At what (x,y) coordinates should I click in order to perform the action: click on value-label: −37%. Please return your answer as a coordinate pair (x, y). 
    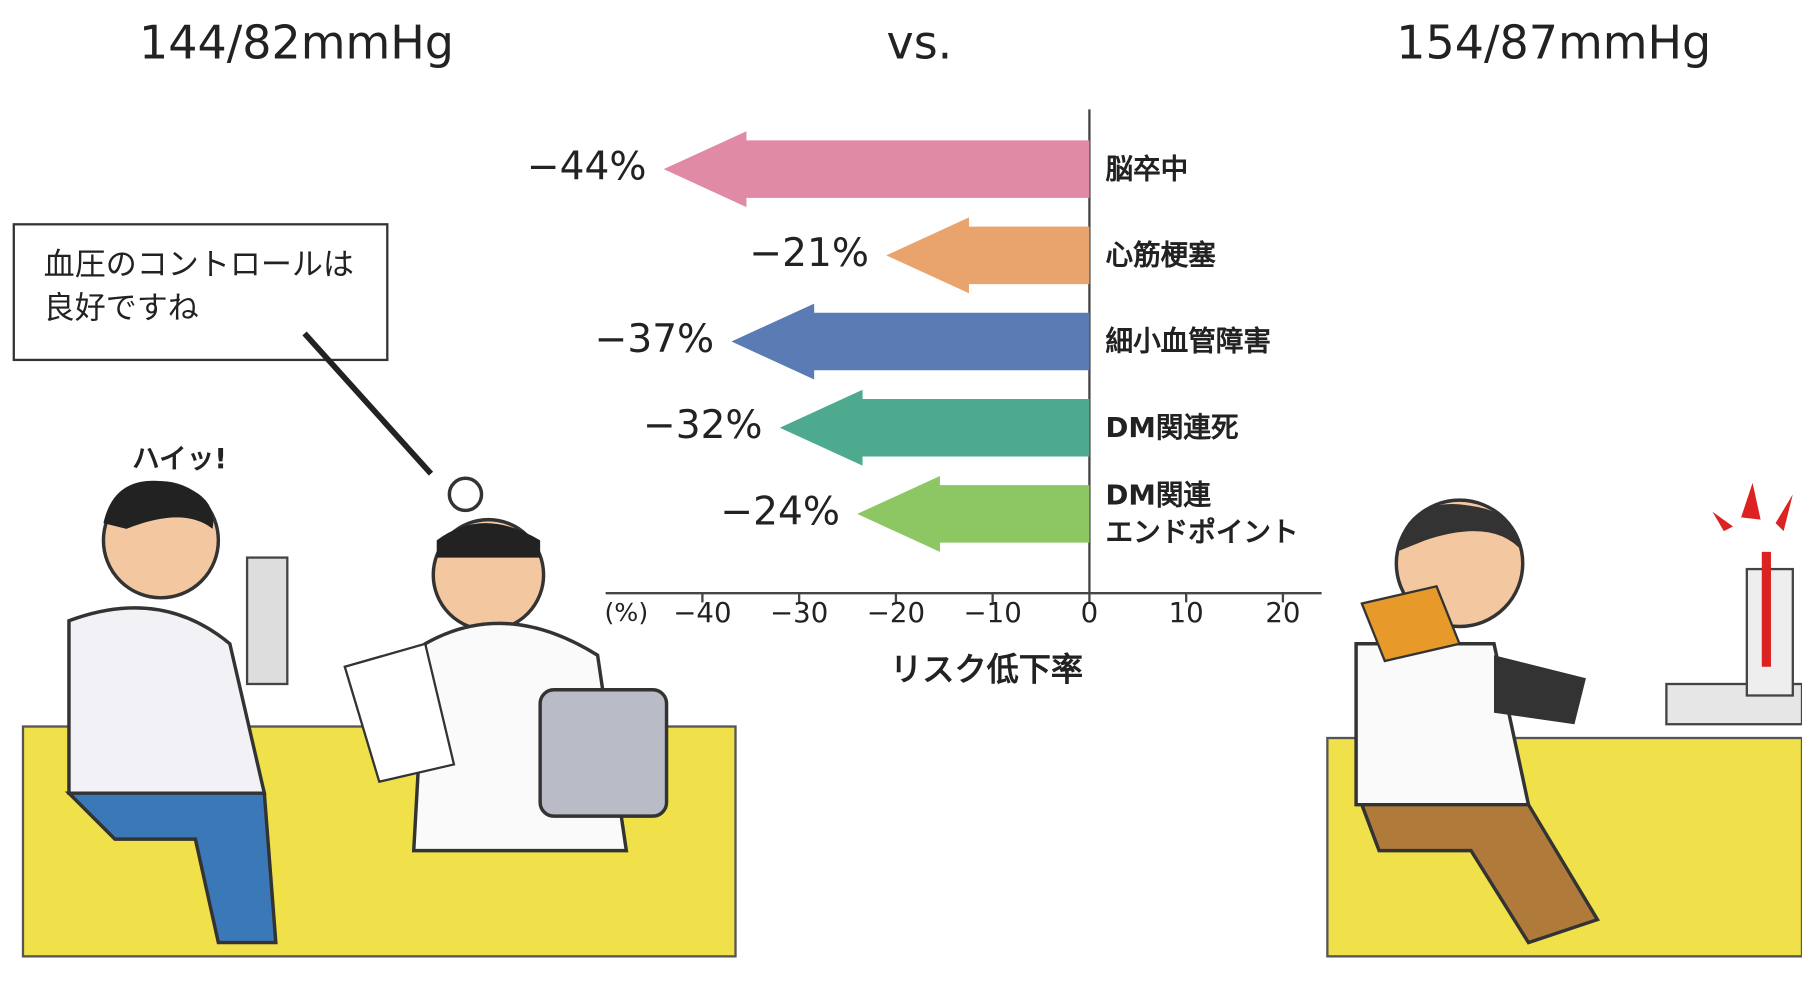
    Looking at the image, I should click on (655, 339).